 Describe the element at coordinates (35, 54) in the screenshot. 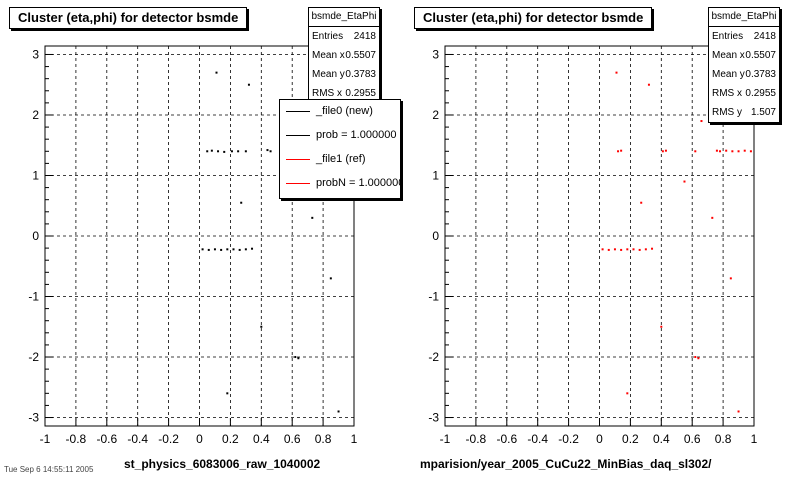

I see `y-tick-label: 3` at that location.